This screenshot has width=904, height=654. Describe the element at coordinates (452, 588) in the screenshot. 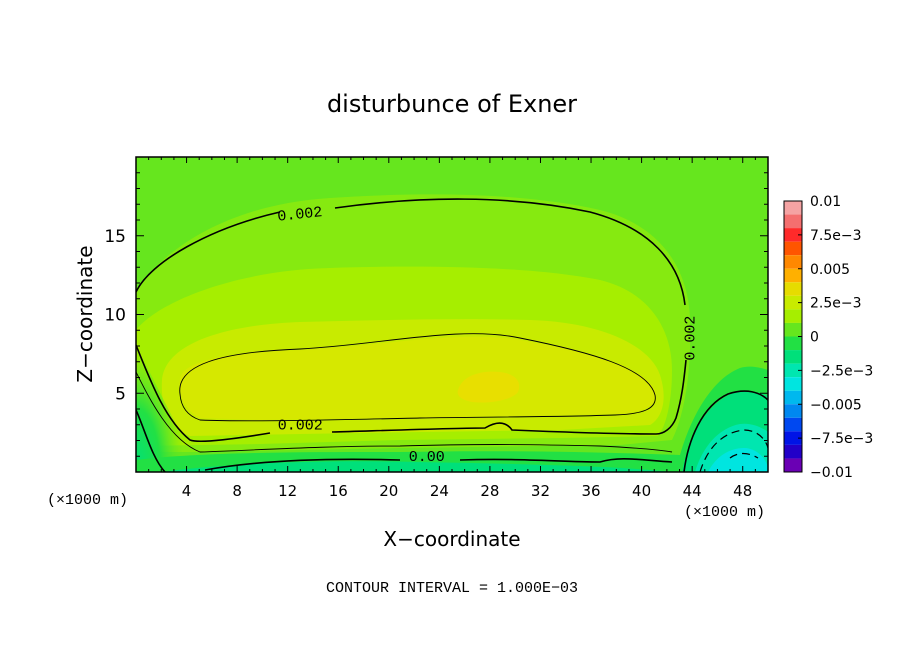

I see `contour-interval-note: CONTOUR INTERVAL = 1.000E−03` at that location.